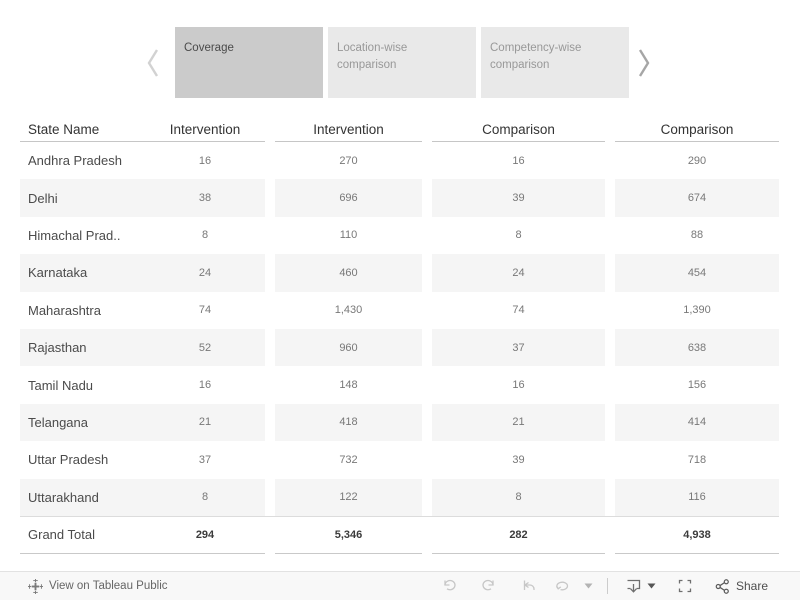 This screenshot has width=800, height=600. I want to click on pause-auto-updates-caret-button, so click(588, 586).